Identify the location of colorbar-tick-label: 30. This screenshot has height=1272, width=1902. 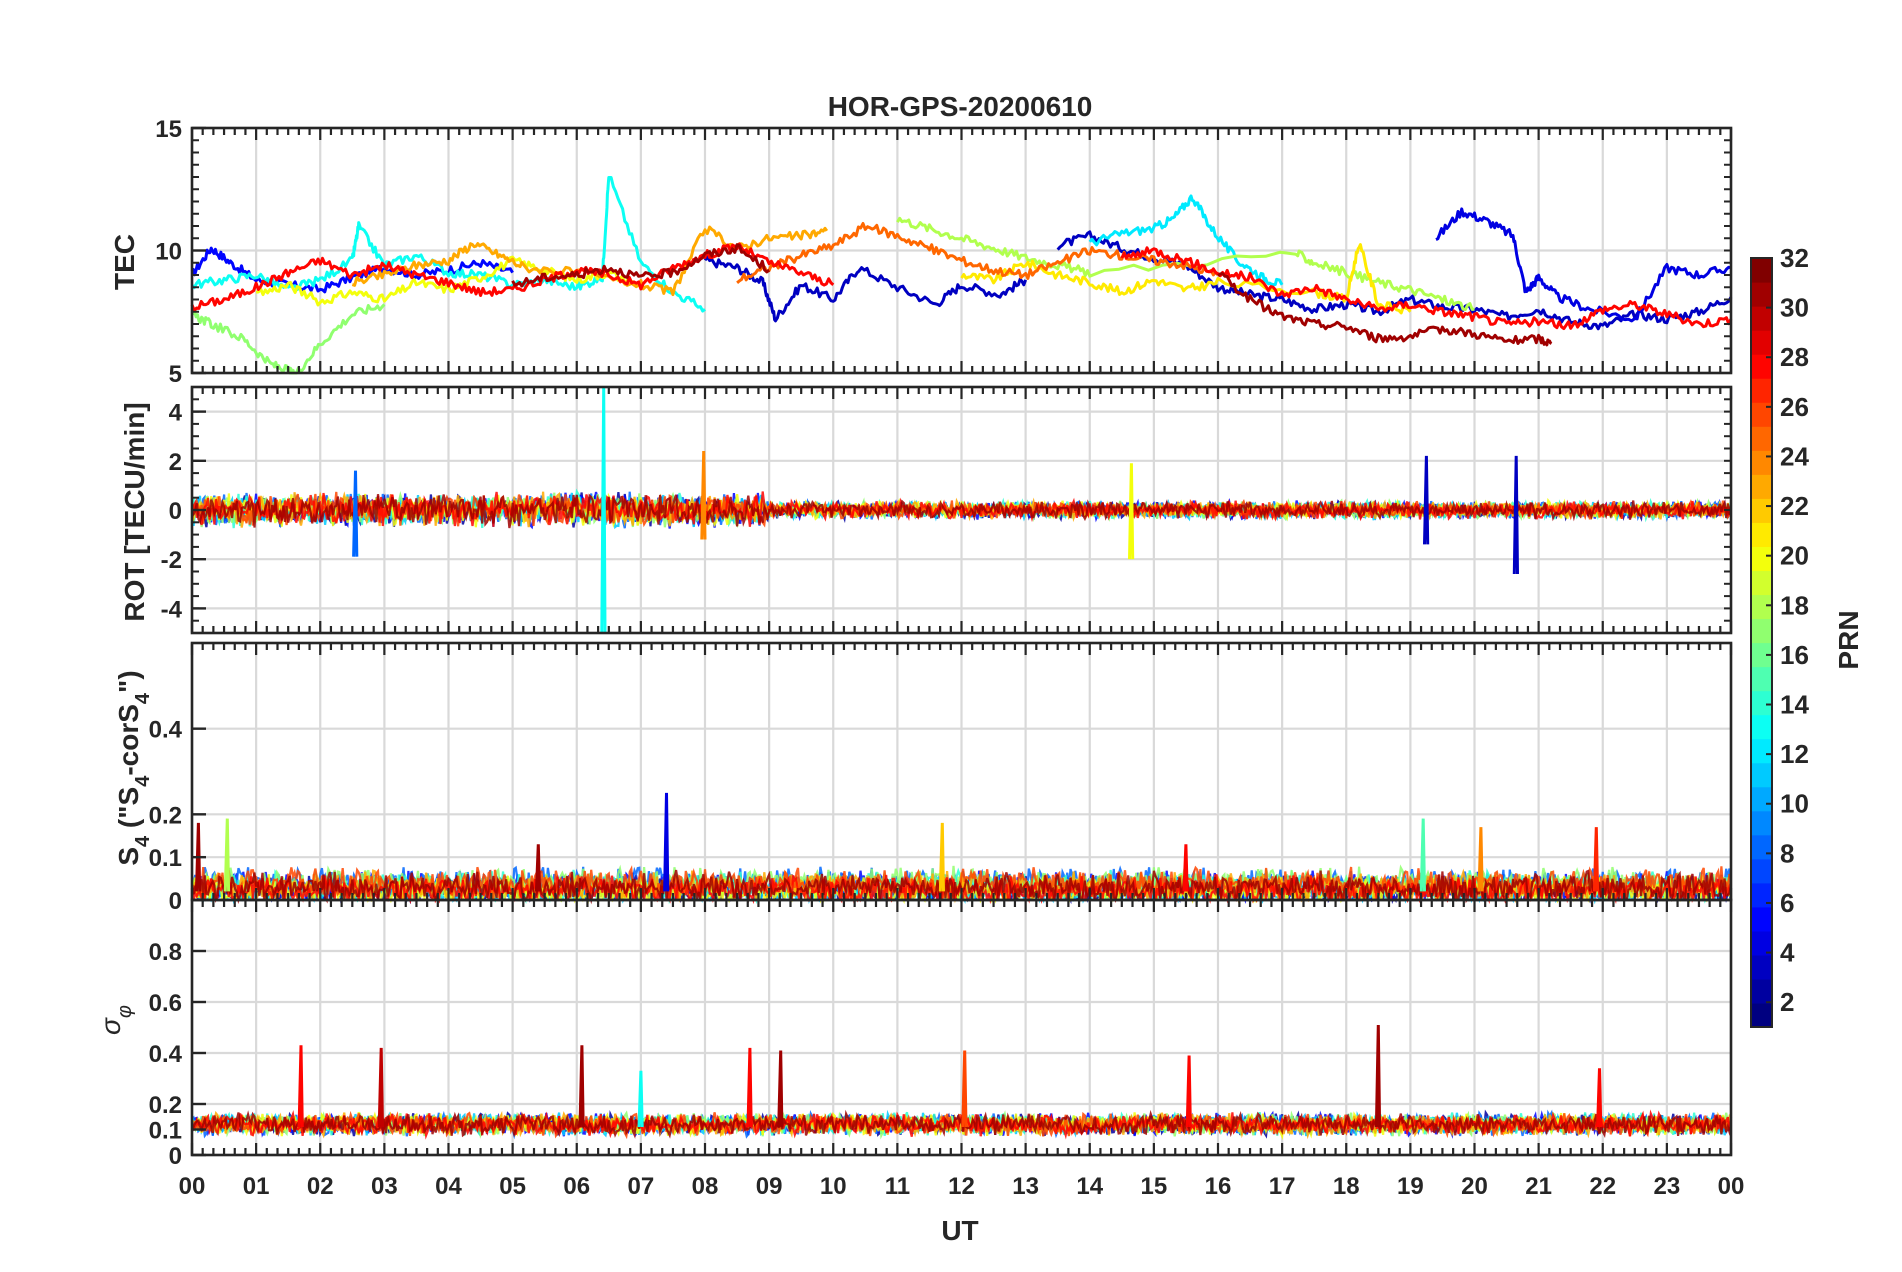
(1794, 308).